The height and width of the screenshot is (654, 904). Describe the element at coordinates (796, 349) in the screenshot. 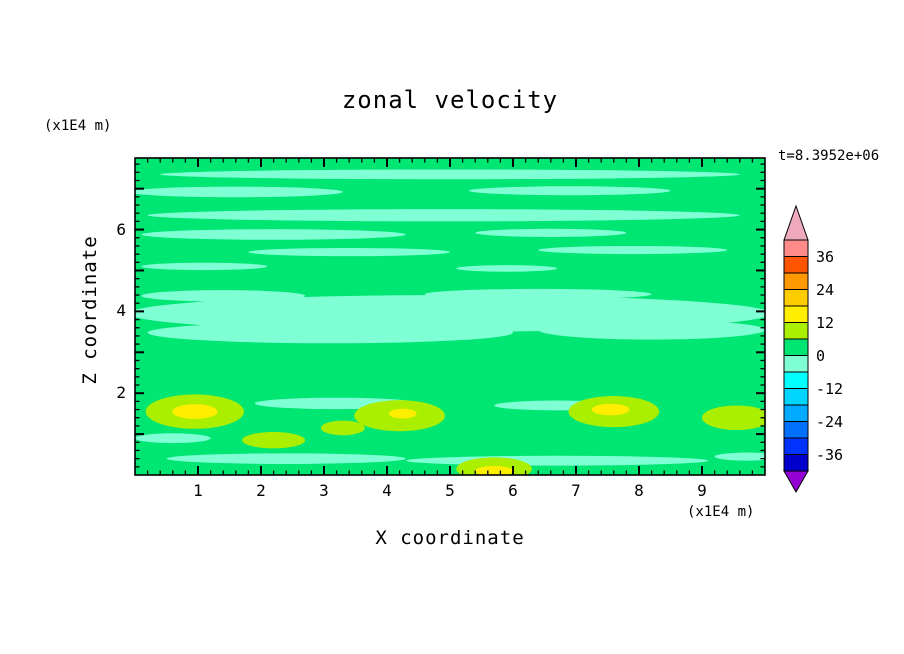

I see `colorbar` at that location.